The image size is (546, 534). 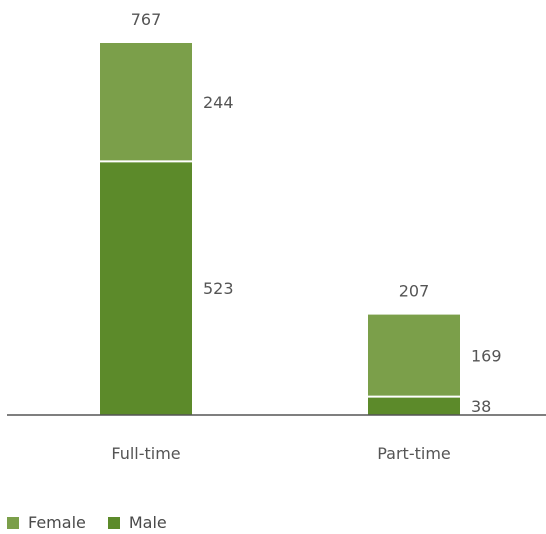 I want to click on data-label-male-1: 523, so click(x=218, y=288).